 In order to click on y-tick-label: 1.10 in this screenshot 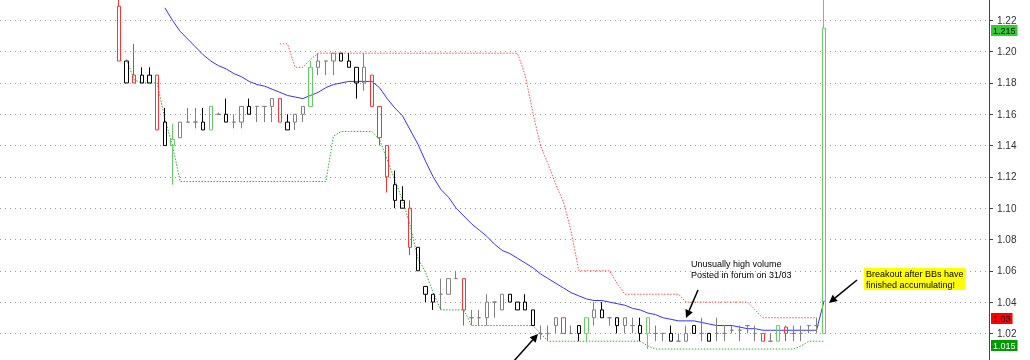, I will do `click(1007, 208)`.